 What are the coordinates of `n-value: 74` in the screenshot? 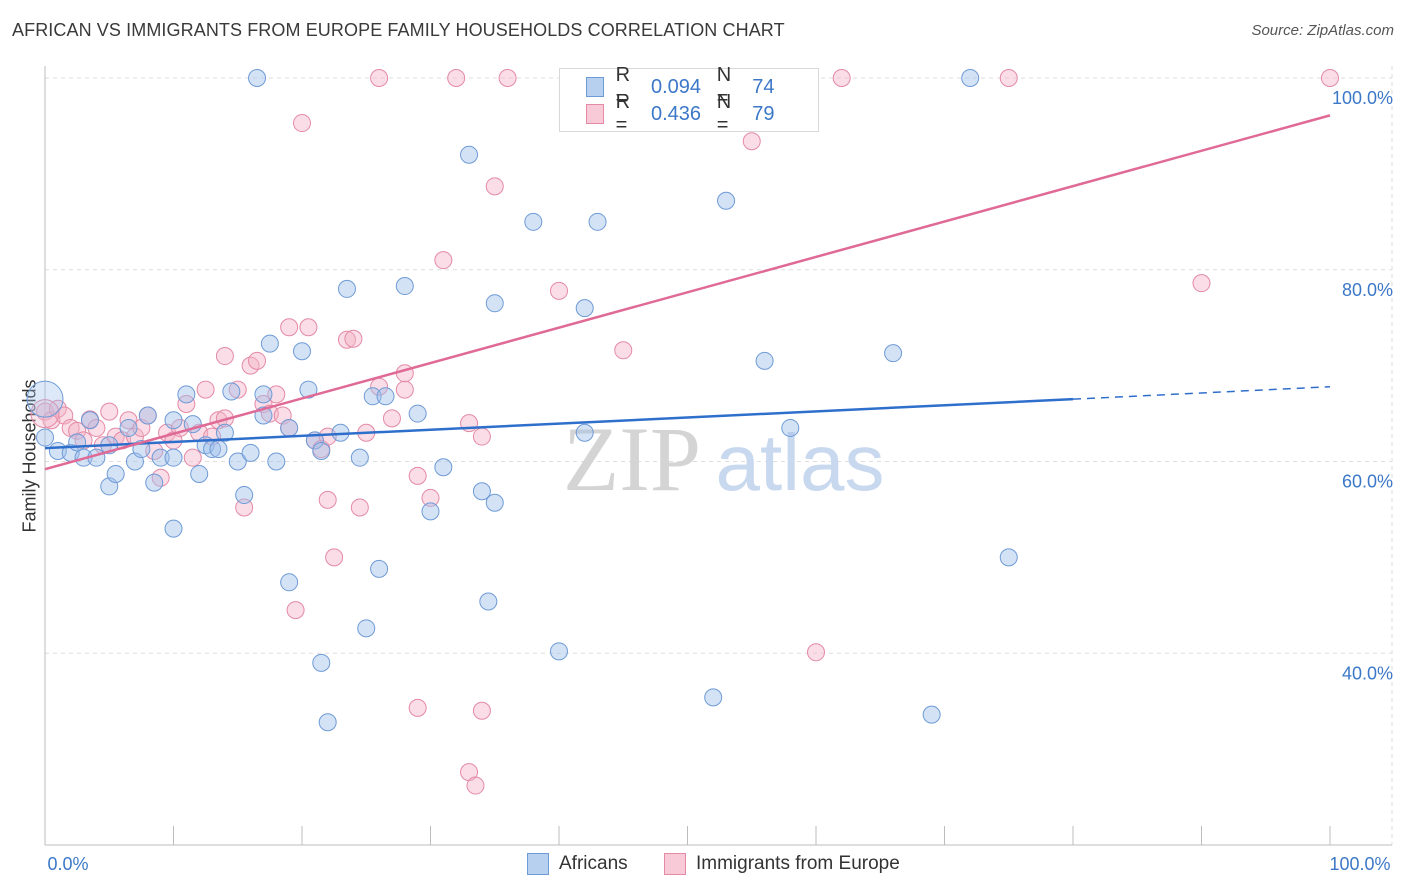 It's located at (763, 86).